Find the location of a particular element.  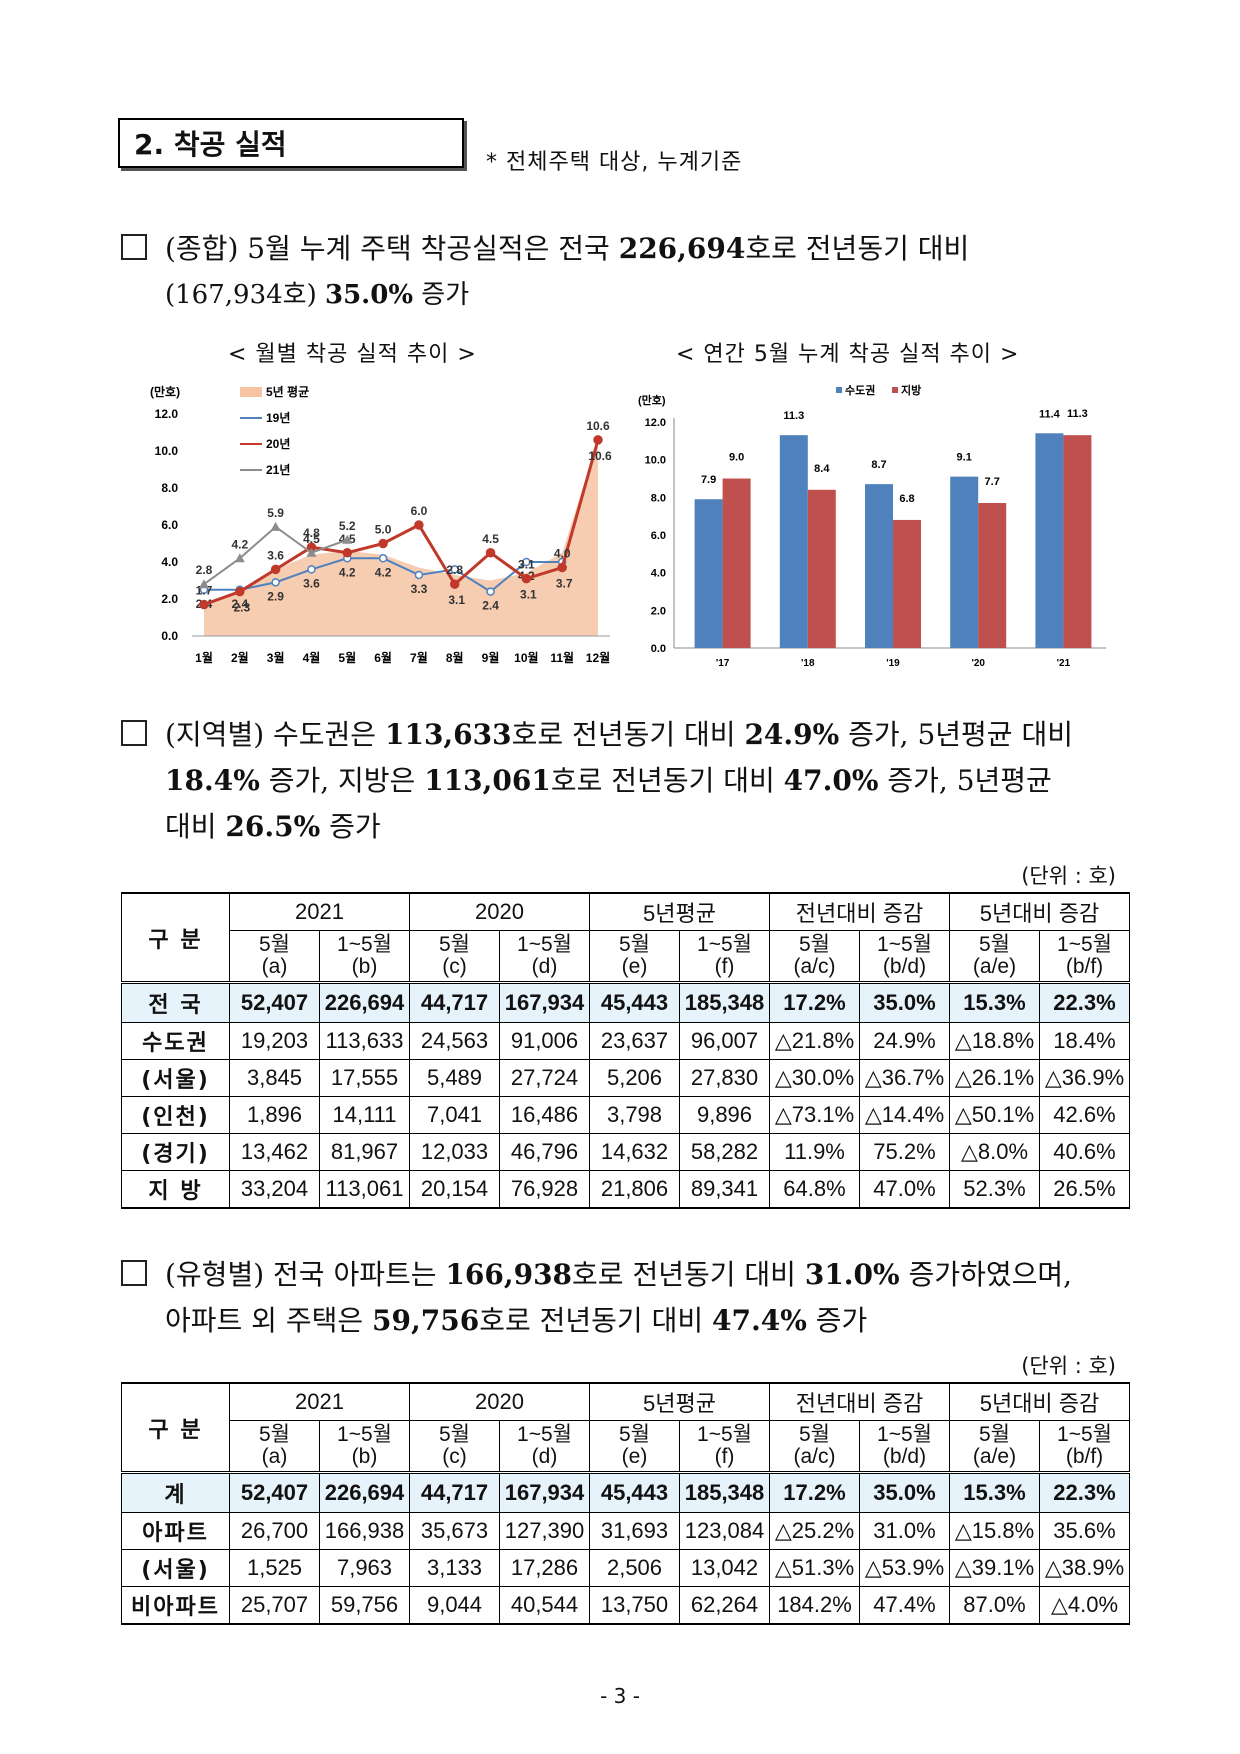

header-sub: 1~5월 (d) is located at coordinates (544, 1446).